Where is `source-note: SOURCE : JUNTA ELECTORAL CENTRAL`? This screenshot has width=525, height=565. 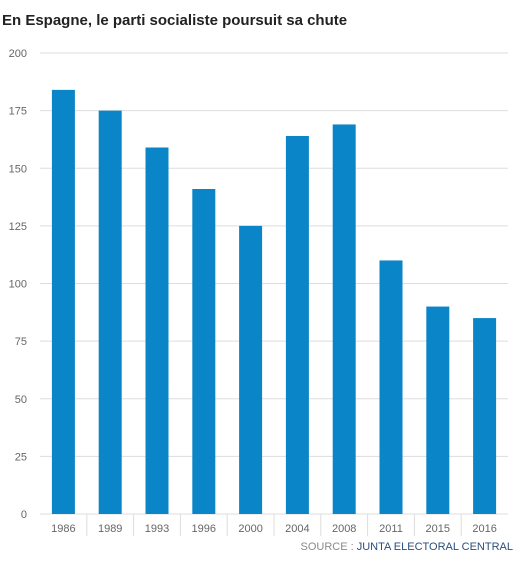
source-note: SOURCE : JUNTA ELECTORAL CENTRAL is located at coordinates (406, 547).